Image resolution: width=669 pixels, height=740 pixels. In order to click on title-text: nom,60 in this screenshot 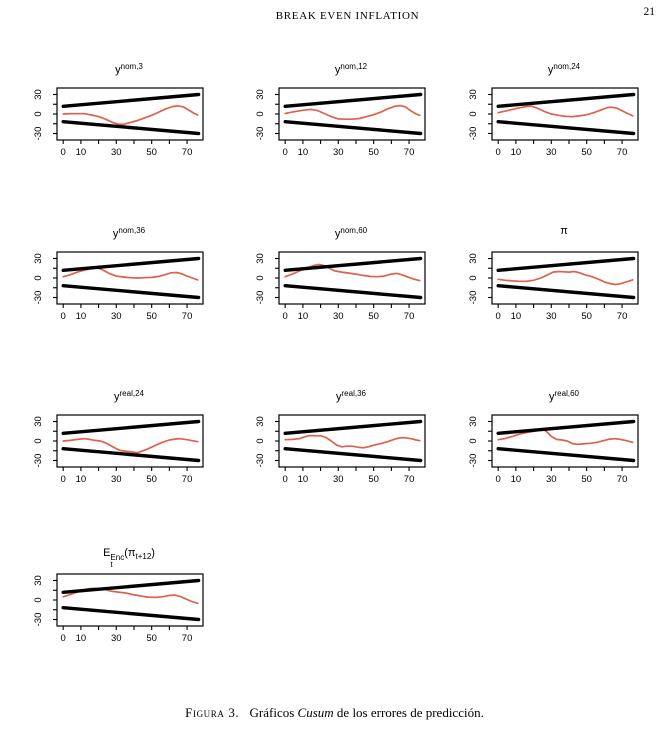, I will do `click(354, 230)`.